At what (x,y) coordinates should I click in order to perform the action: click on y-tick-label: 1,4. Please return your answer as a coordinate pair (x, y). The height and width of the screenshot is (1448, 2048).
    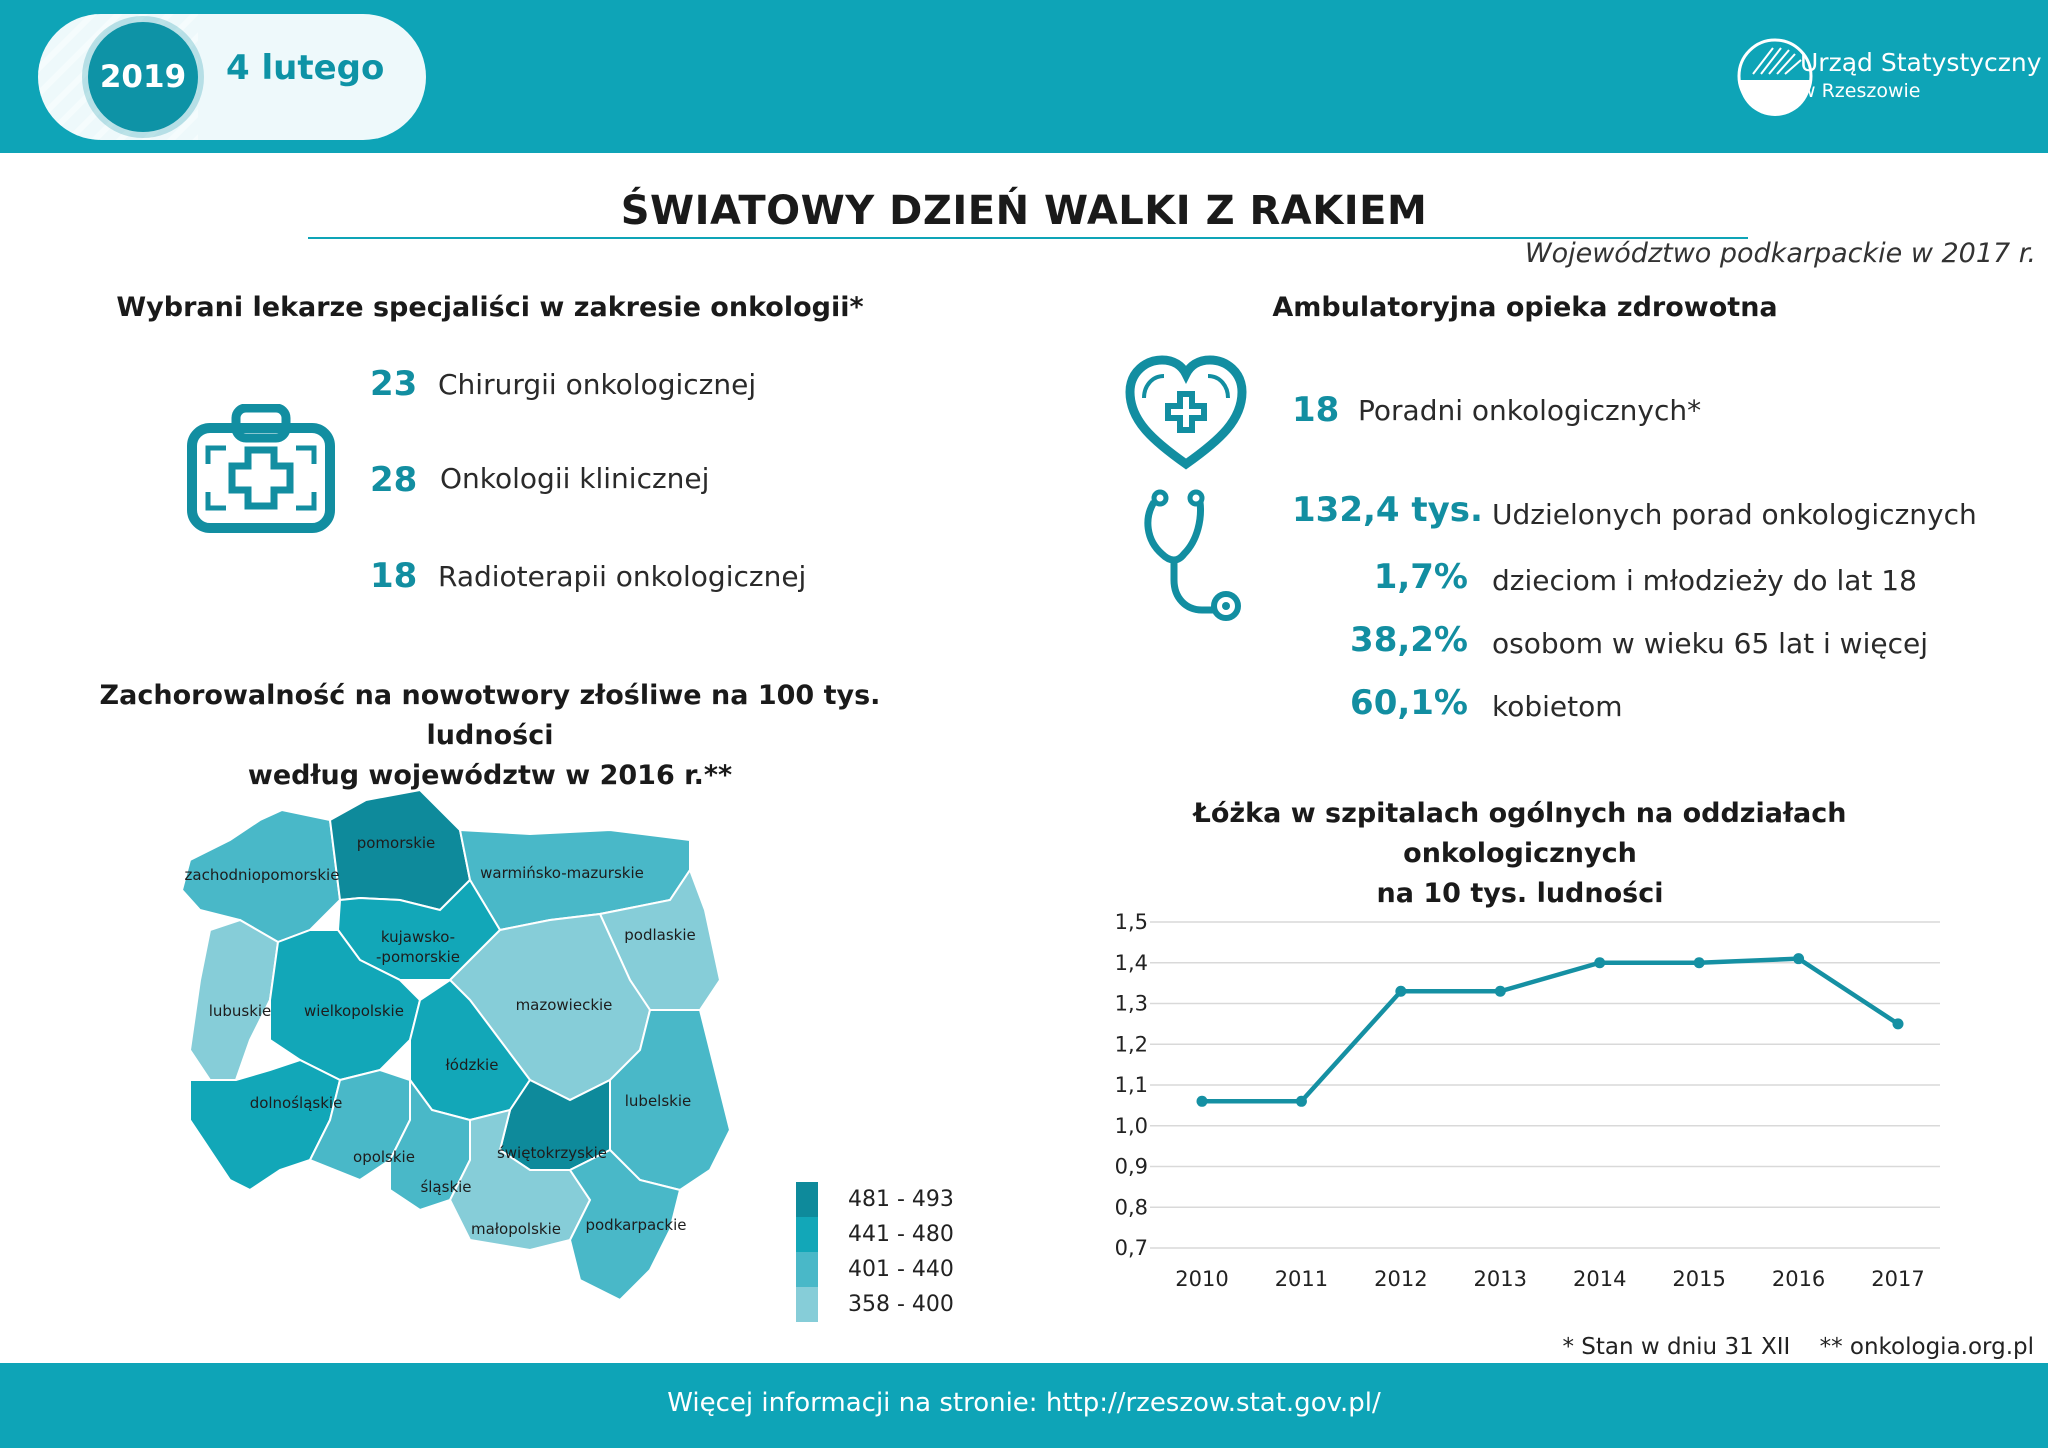
    Looking at the image, I should click on (1131, 963).